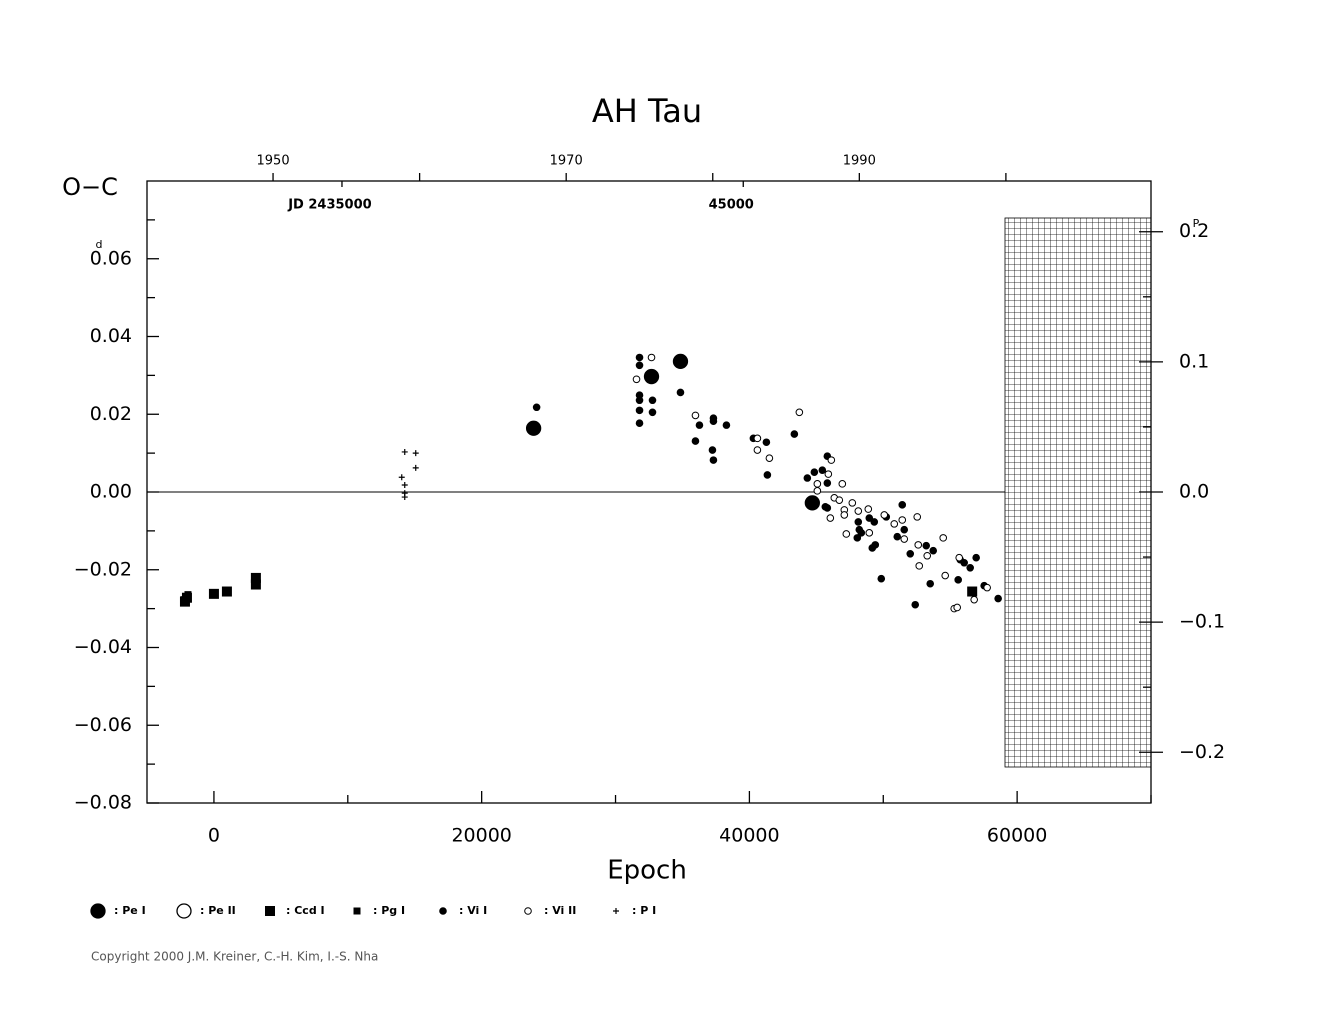  What do you see at coordinates (1194, 492) in the screenshot?
I see `y2-tick-label: 0.0` at bounding box center [1194, 492].